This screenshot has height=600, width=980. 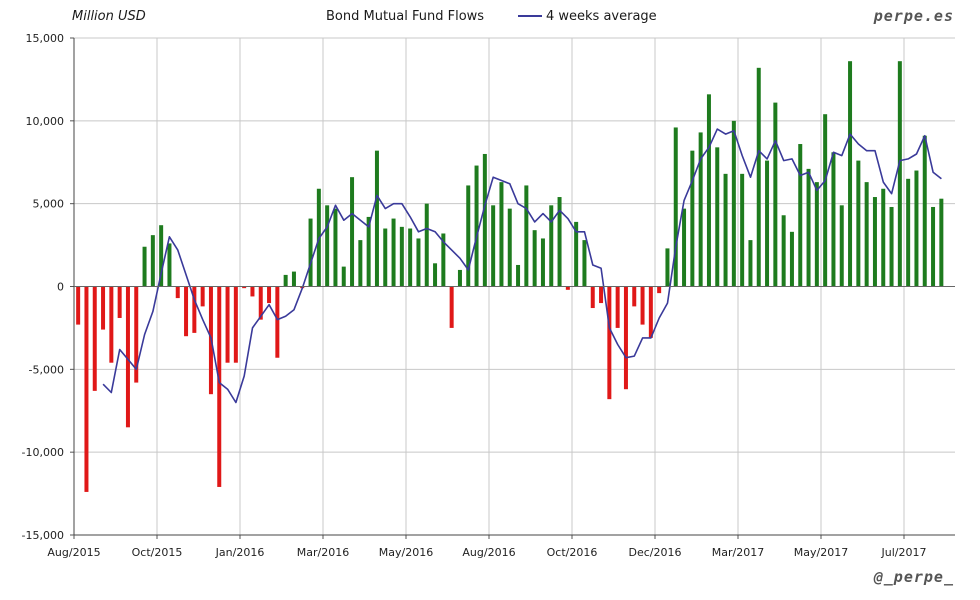 What do you see at coordinates (49, 204) in the screenshot?
I see `y-tick-label: 5,000` at bounding box center [49, 204].